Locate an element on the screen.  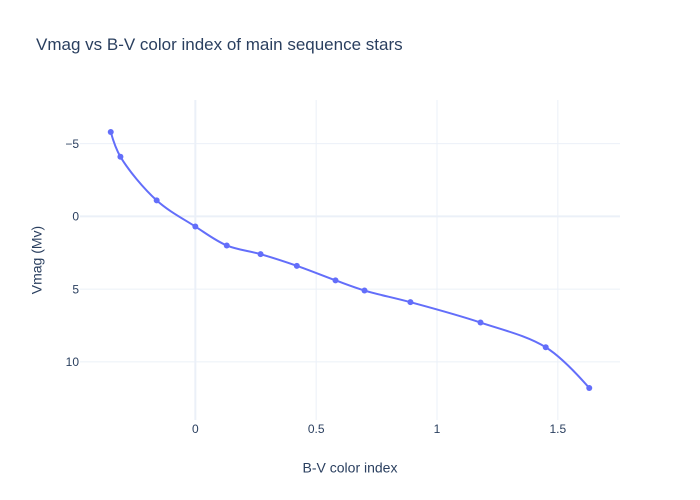
svg-text: 5 is located at coordinates (75, 289).